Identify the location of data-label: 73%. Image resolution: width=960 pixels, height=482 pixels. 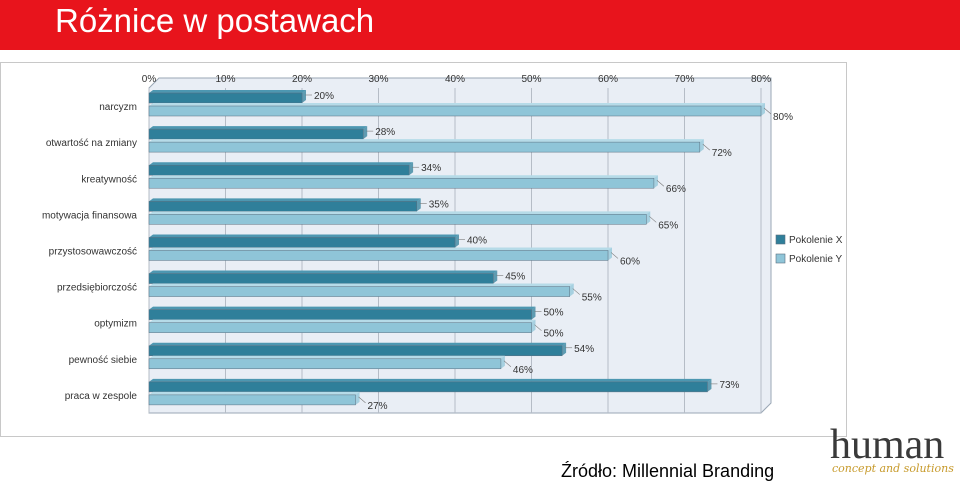
(729, 385).